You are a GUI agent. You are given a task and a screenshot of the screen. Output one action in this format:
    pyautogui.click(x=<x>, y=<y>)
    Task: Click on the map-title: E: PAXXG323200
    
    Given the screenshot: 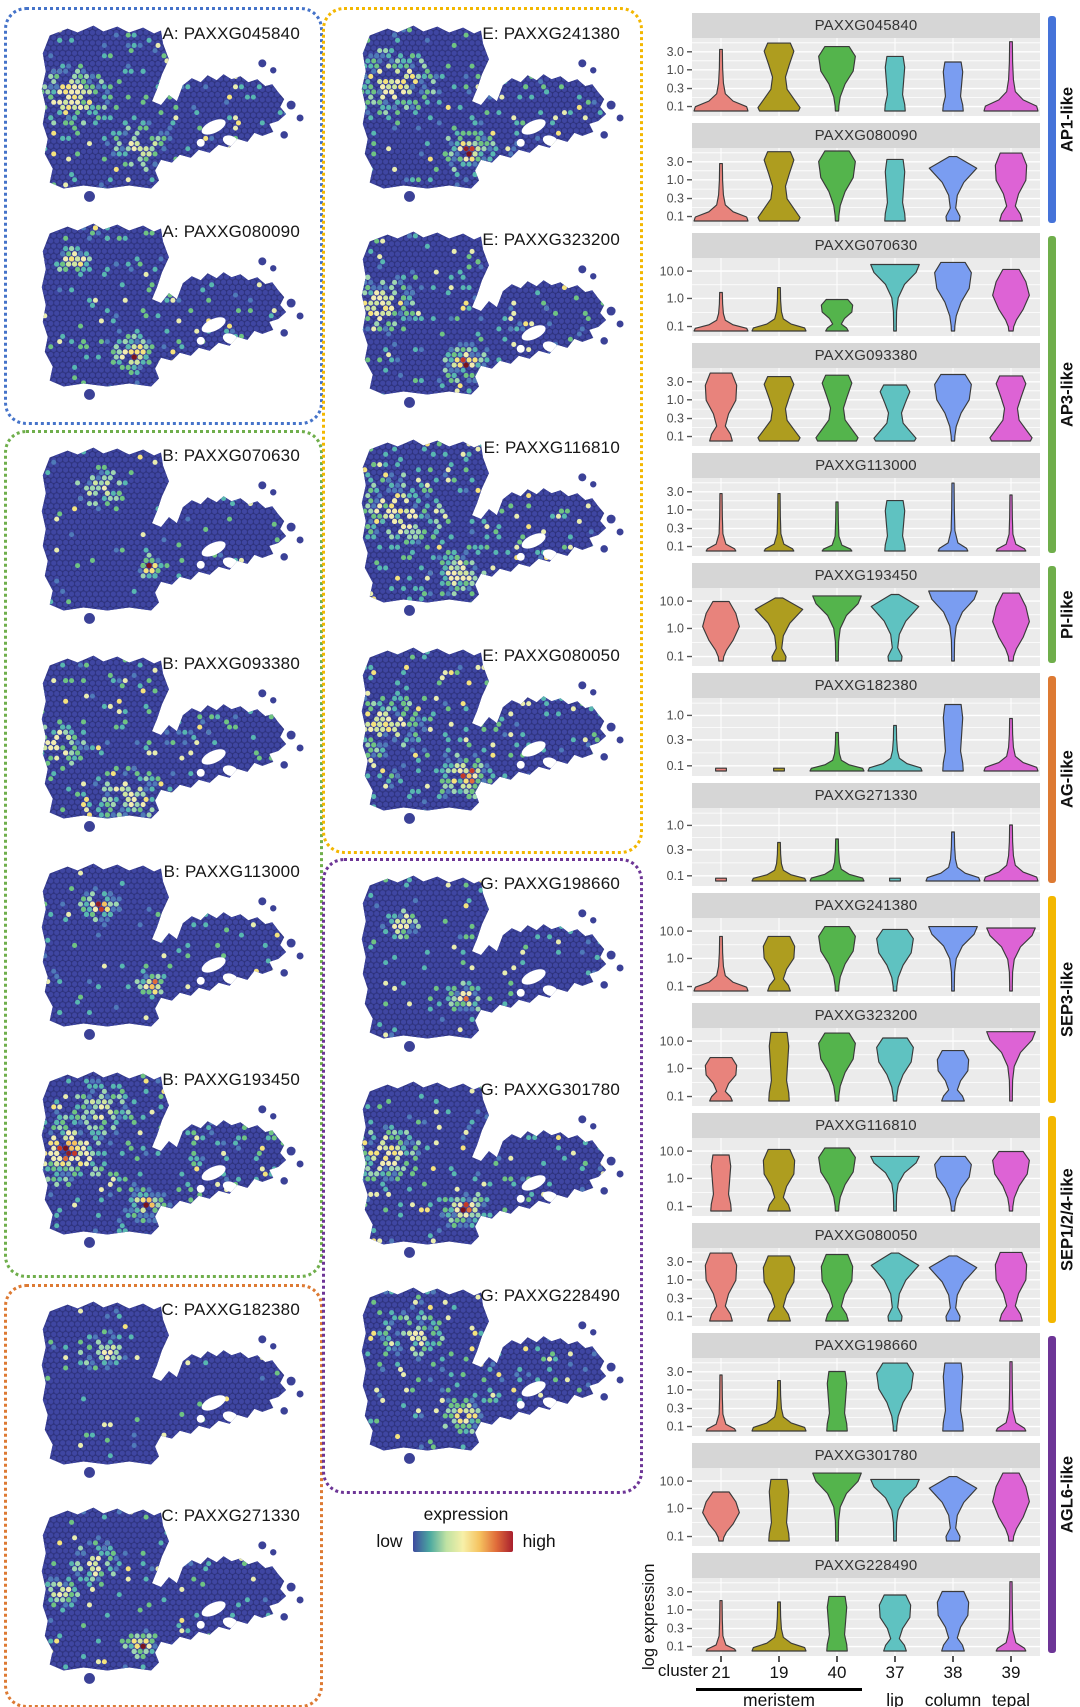 What is the action you would take?
    pyautogui.click(x=551, y=239)
    